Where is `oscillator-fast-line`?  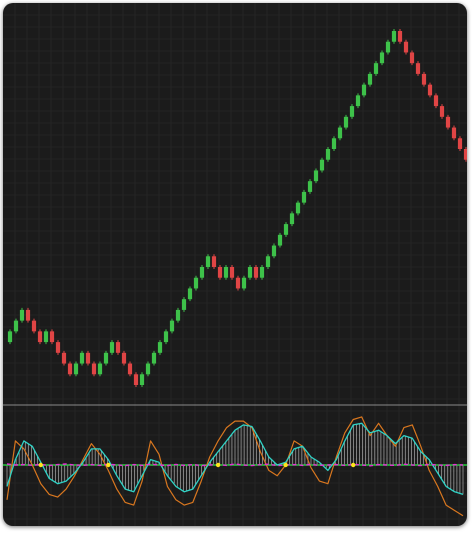 oscillator-fast-line is located at coordinates (235, 459).